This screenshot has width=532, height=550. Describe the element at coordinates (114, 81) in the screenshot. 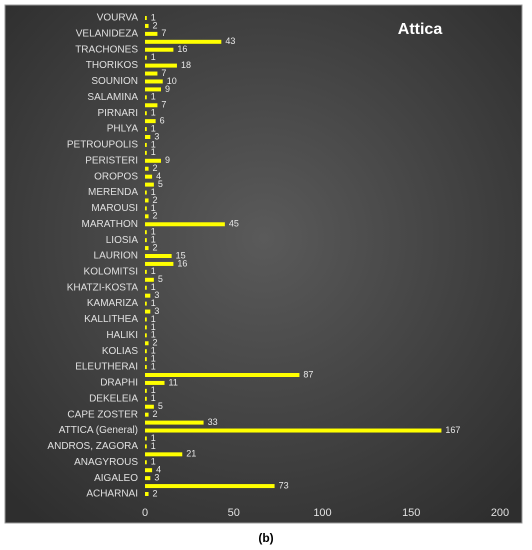

I see `y-tick-label: SOUNION` at that location.